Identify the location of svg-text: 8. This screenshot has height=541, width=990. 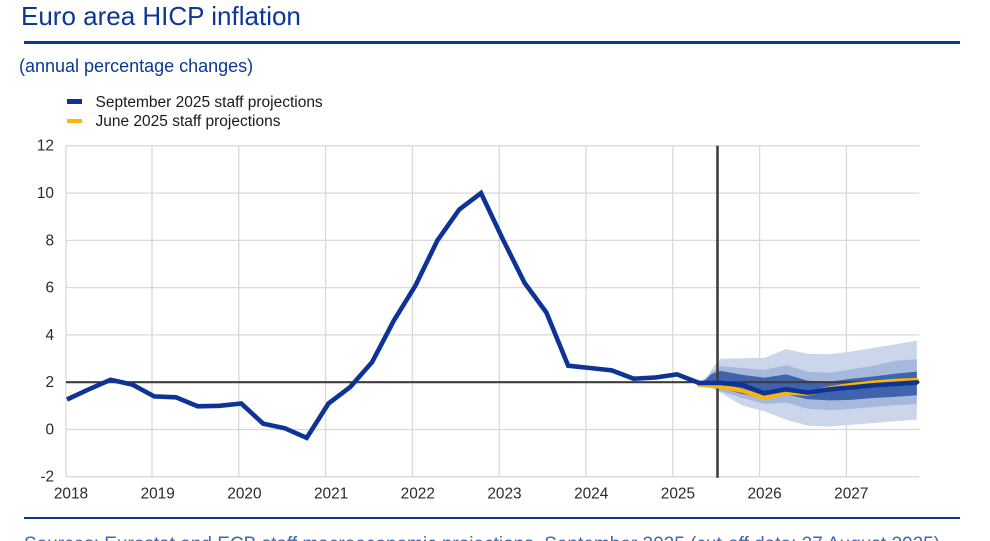
(49, 240).